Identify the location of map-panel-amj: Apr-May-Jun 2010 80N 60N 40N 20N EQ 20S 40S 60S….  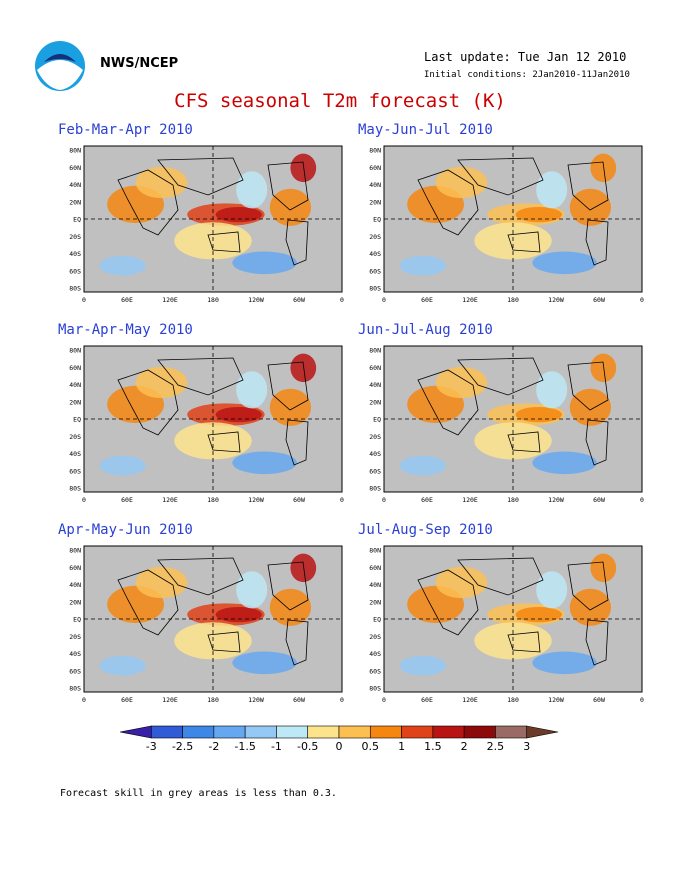
(213, 613).